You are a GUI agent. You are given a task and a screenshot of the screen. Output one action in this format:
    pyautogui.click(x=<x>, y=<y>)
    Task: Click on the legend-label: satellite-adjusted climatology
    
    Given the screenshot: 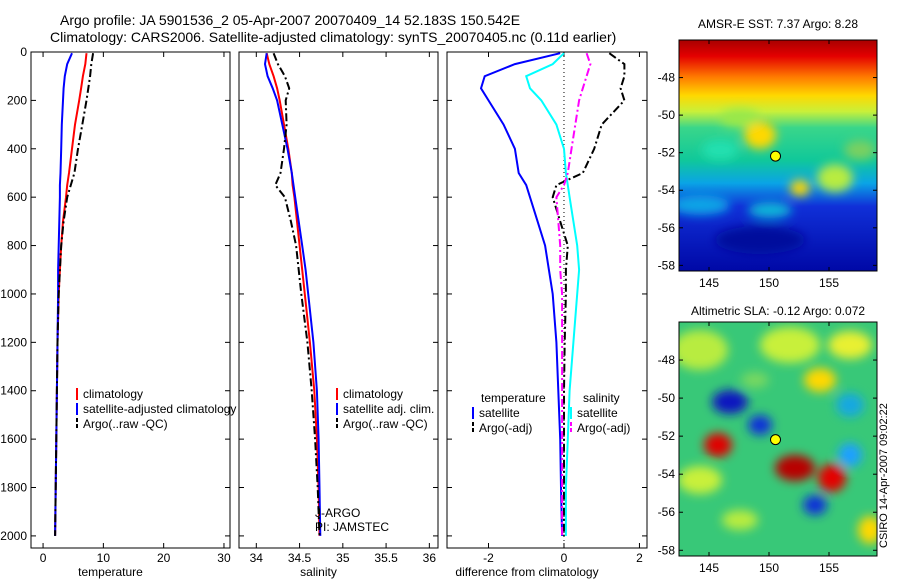 What is the action you would take?
    pyautogui.click(x=159, y=409)
    